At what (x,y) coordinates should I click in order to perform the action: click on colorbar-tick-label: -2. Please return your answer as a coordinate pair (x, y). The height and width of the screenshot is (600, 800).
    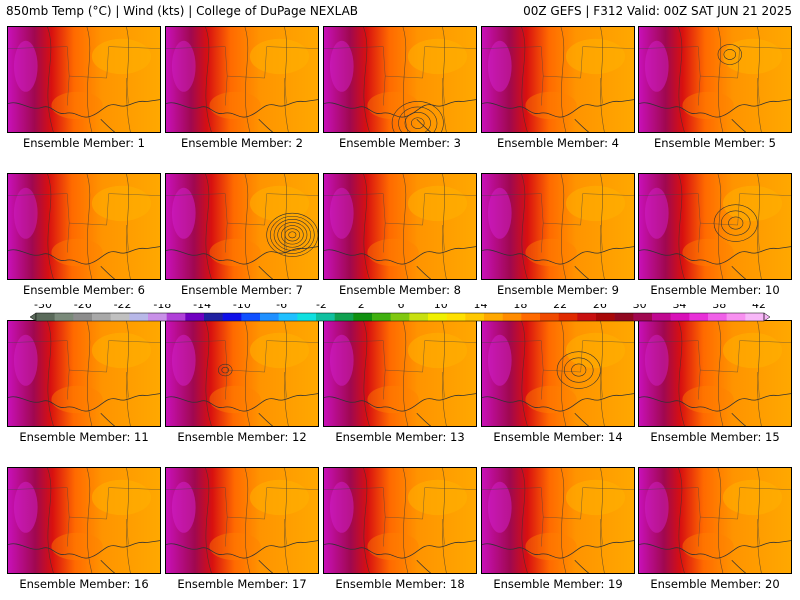
    Looking at the image, I should click on (321, 307).